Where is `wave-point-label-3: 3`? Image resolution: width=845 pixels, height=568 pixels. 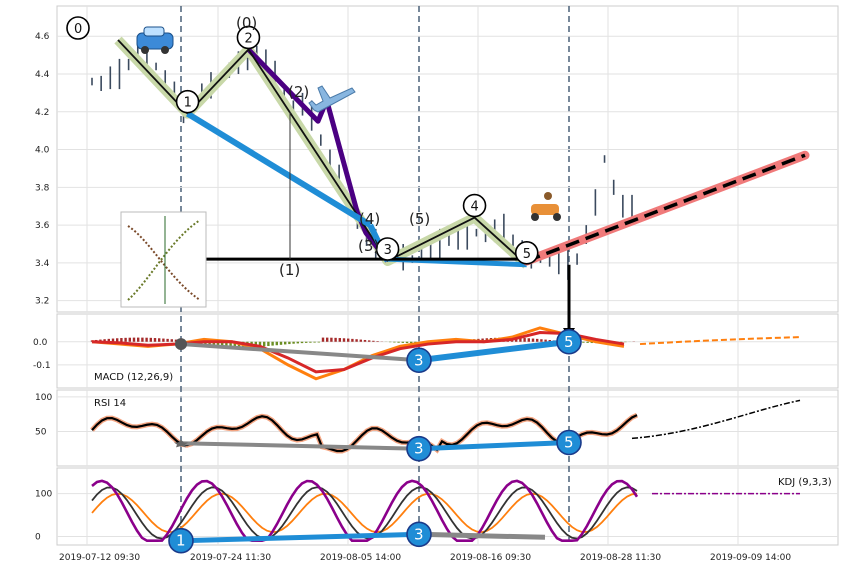 wave-point-label-3: 3 is located at coordinates (388, 250).